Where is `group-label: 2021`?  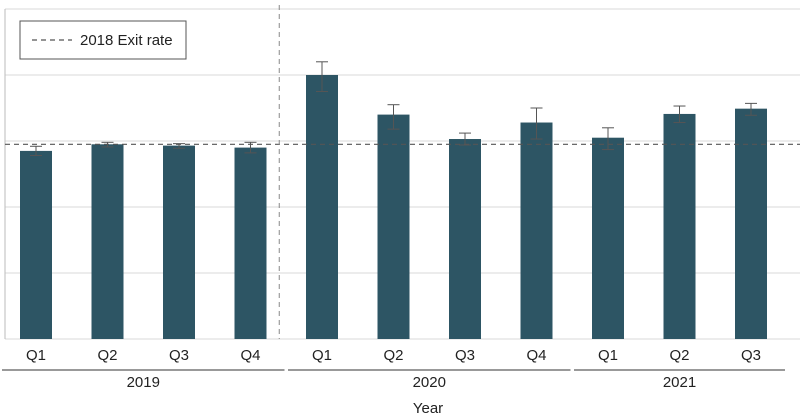 group-label: 2021 is located at coordinates (679, 382).